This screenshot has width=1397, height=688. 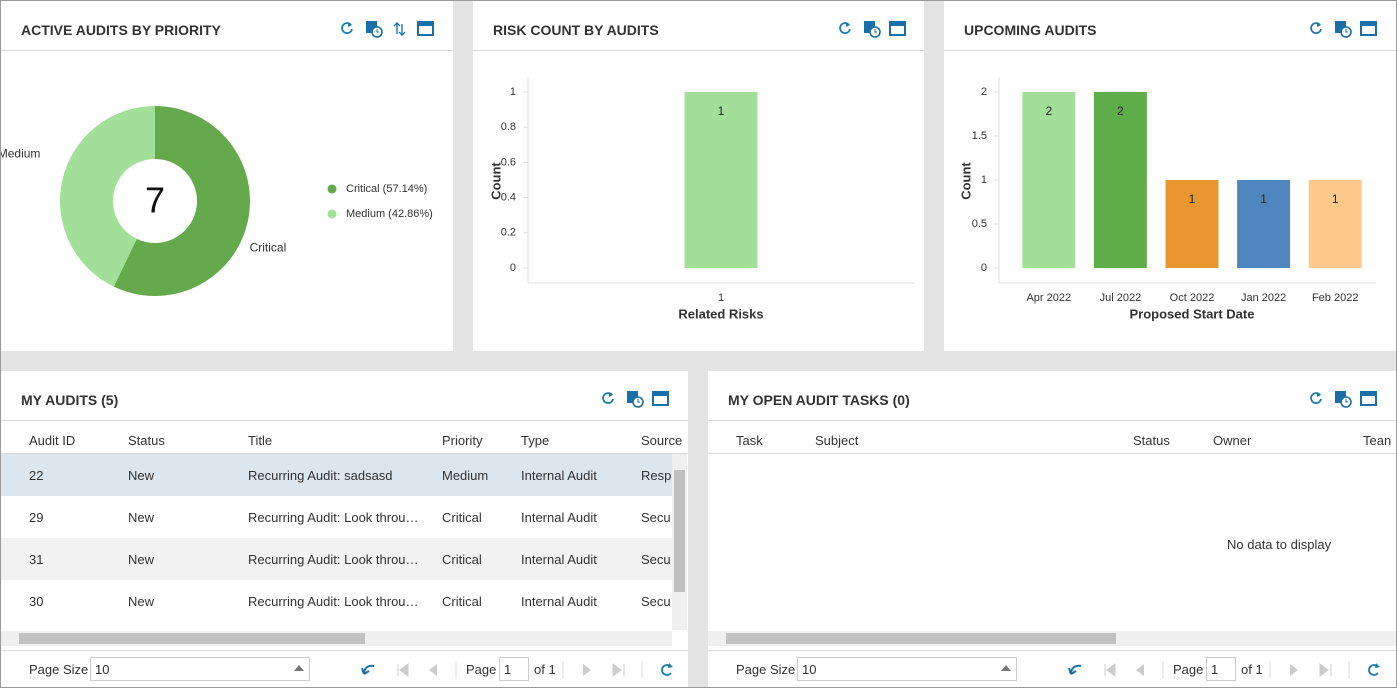 What do you see at coordinates (508, 233) in the screenshot?
I see `y-tick-label: 0.2` at bounding box center [508, 233].